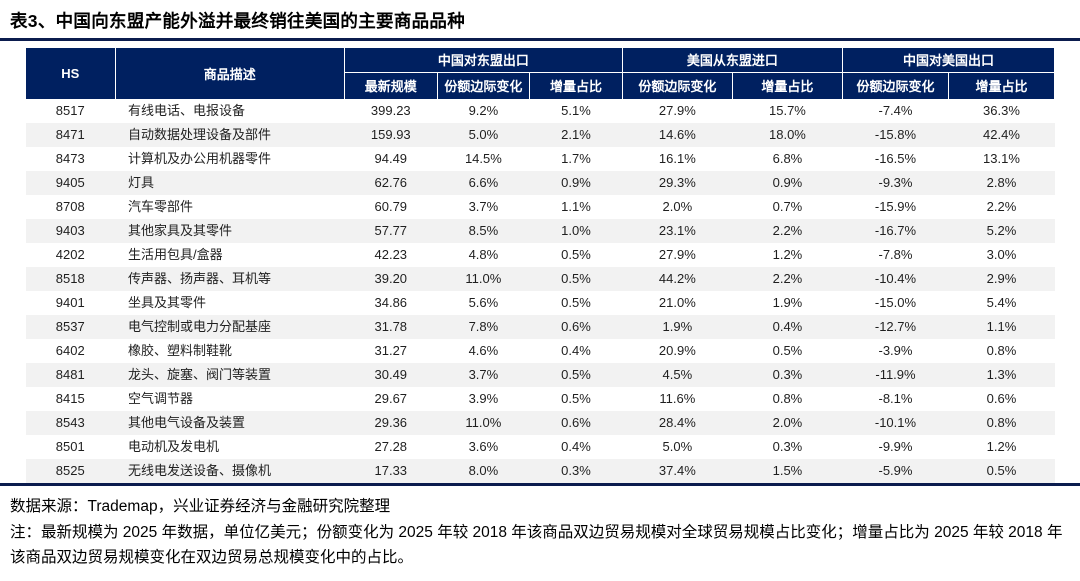 This screenshot has height=581, width=1080. Describe the element at coordinates (390, 85) in the screenshot. I see `col-header-latest-scale: 最新规模` at that location.